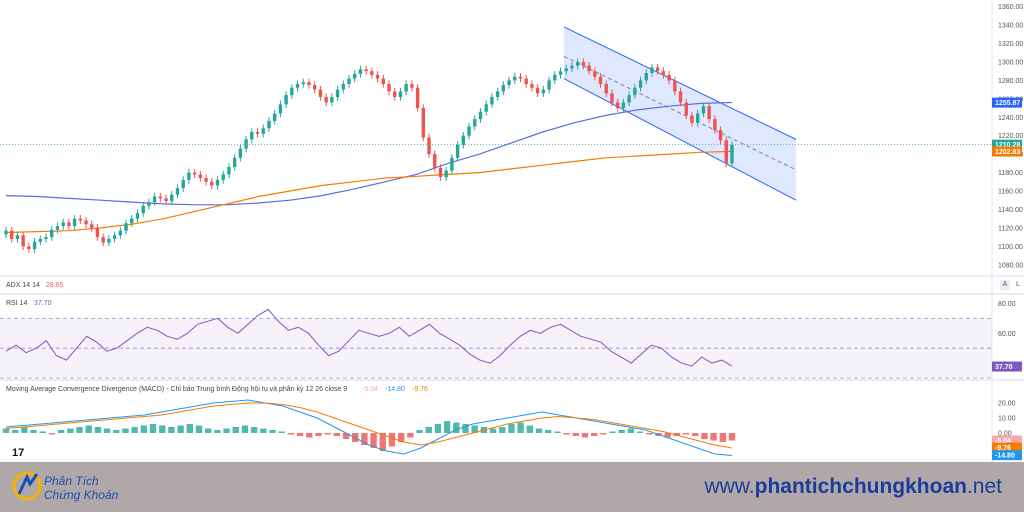 This screenshot has height=512, width=1024. I want to click on macd-signal-line, so click(369, 425).